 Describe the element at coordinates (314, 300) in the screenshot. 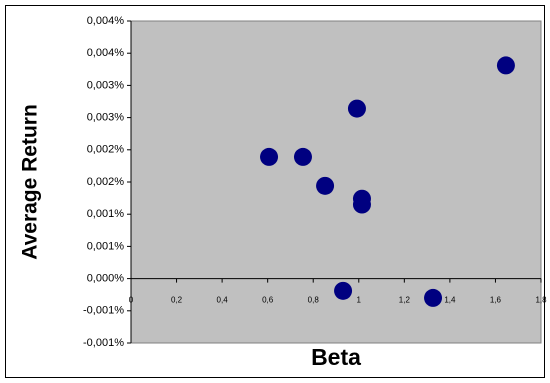

I see `x-tick-label: 0,8` at that location.